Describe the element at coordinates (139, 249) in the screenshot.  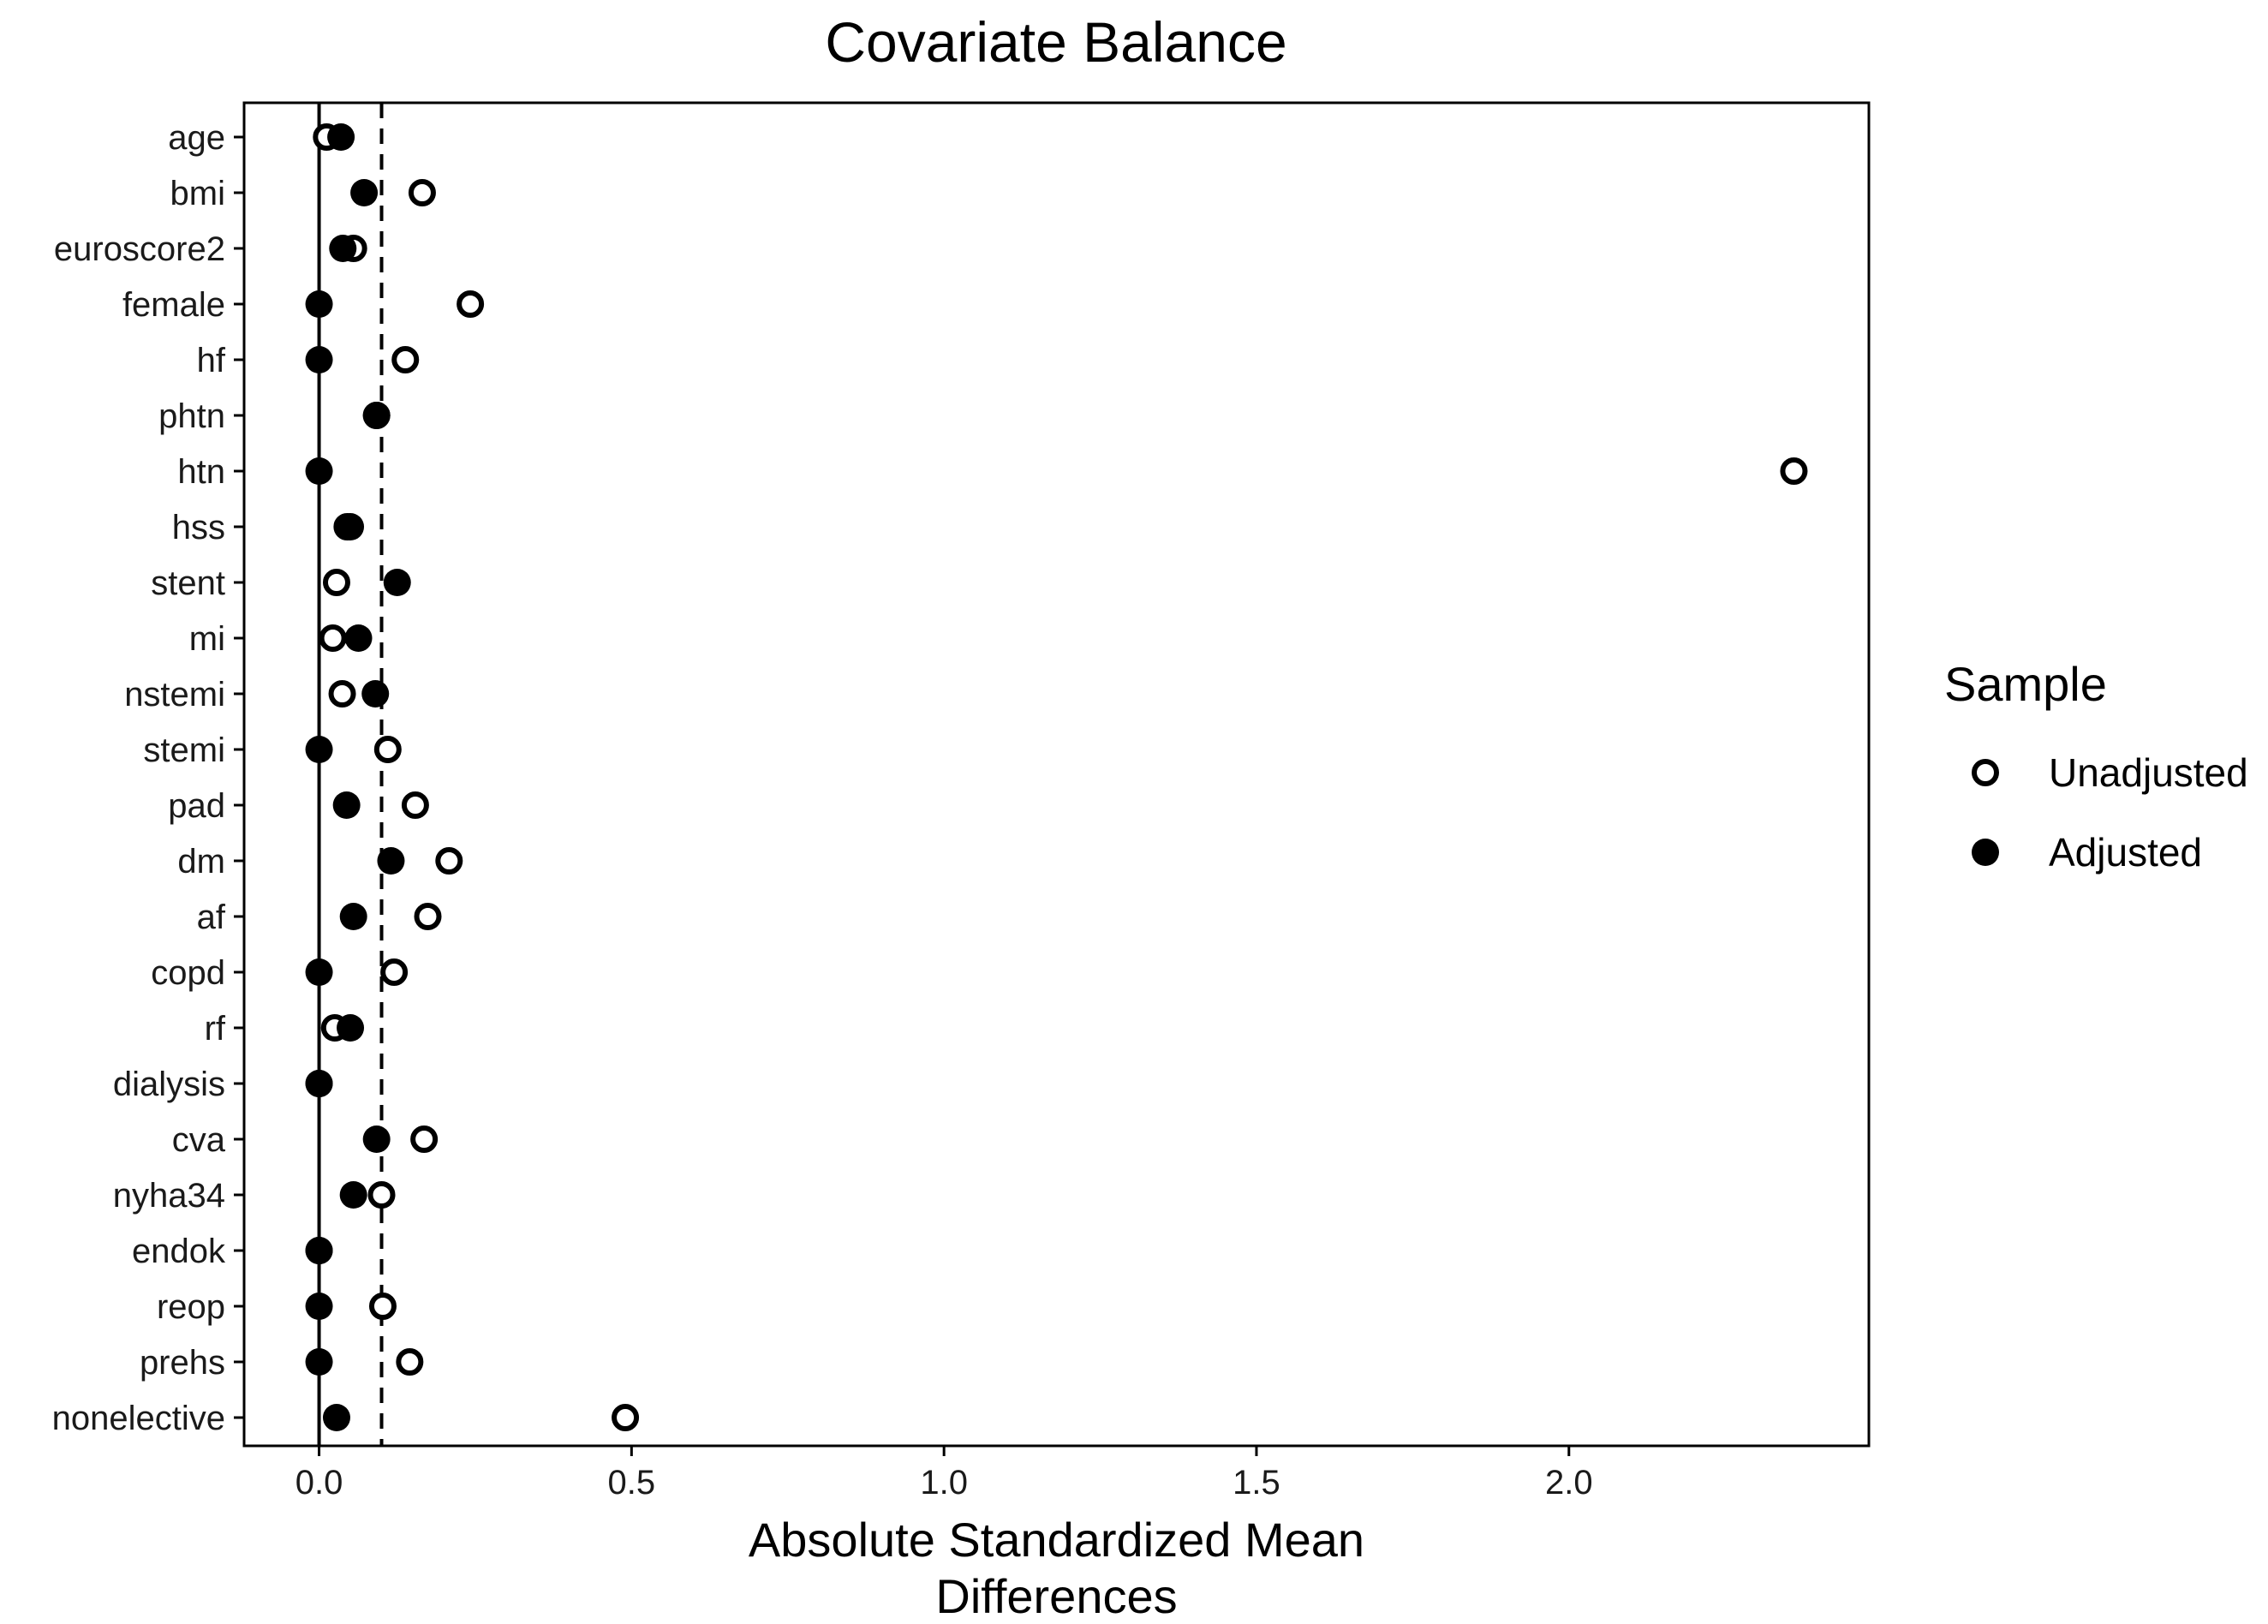
I see `y-tick-label: euroscore2` at that location.